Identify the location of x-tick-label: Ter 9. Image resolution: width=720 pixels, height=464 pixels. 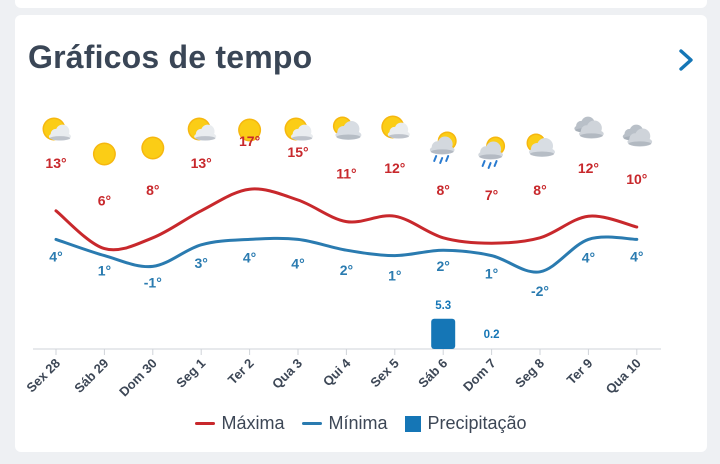
(580, 372).